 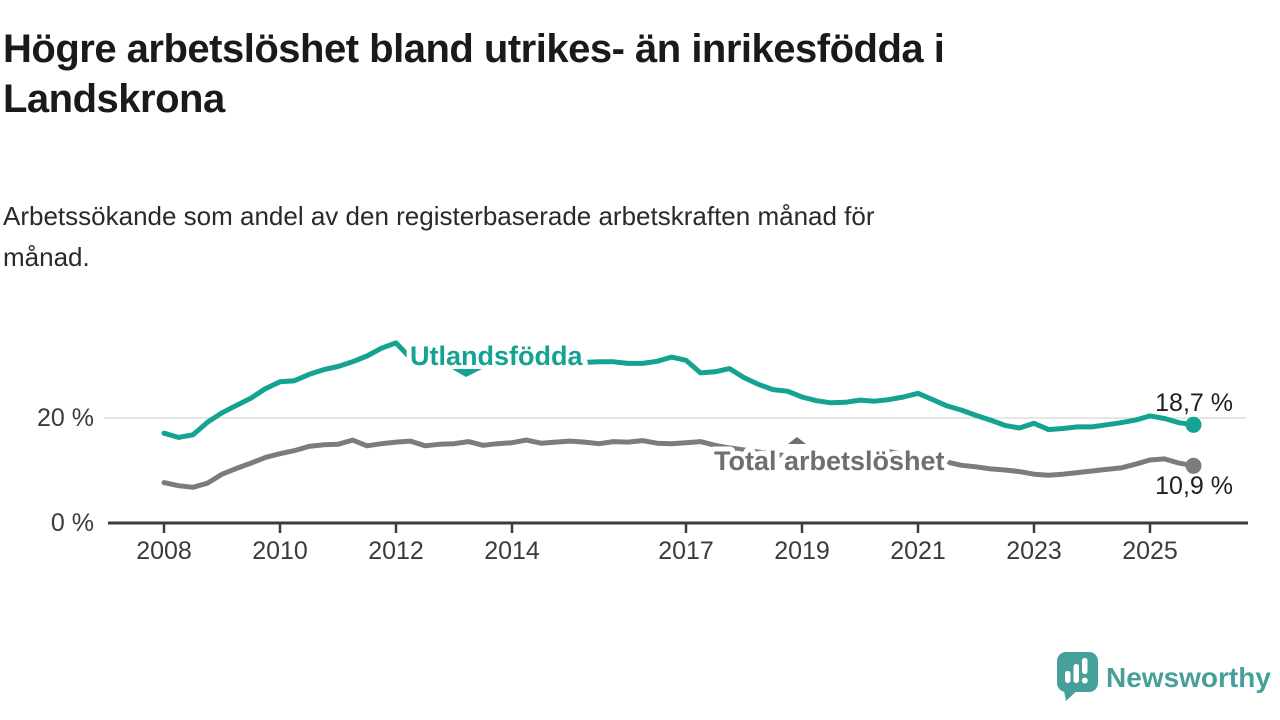 What do you see at coordinates (1068, 677) in the screenshot?
I see `logo-bar-small-icon` at bounding box center [1068, 677].